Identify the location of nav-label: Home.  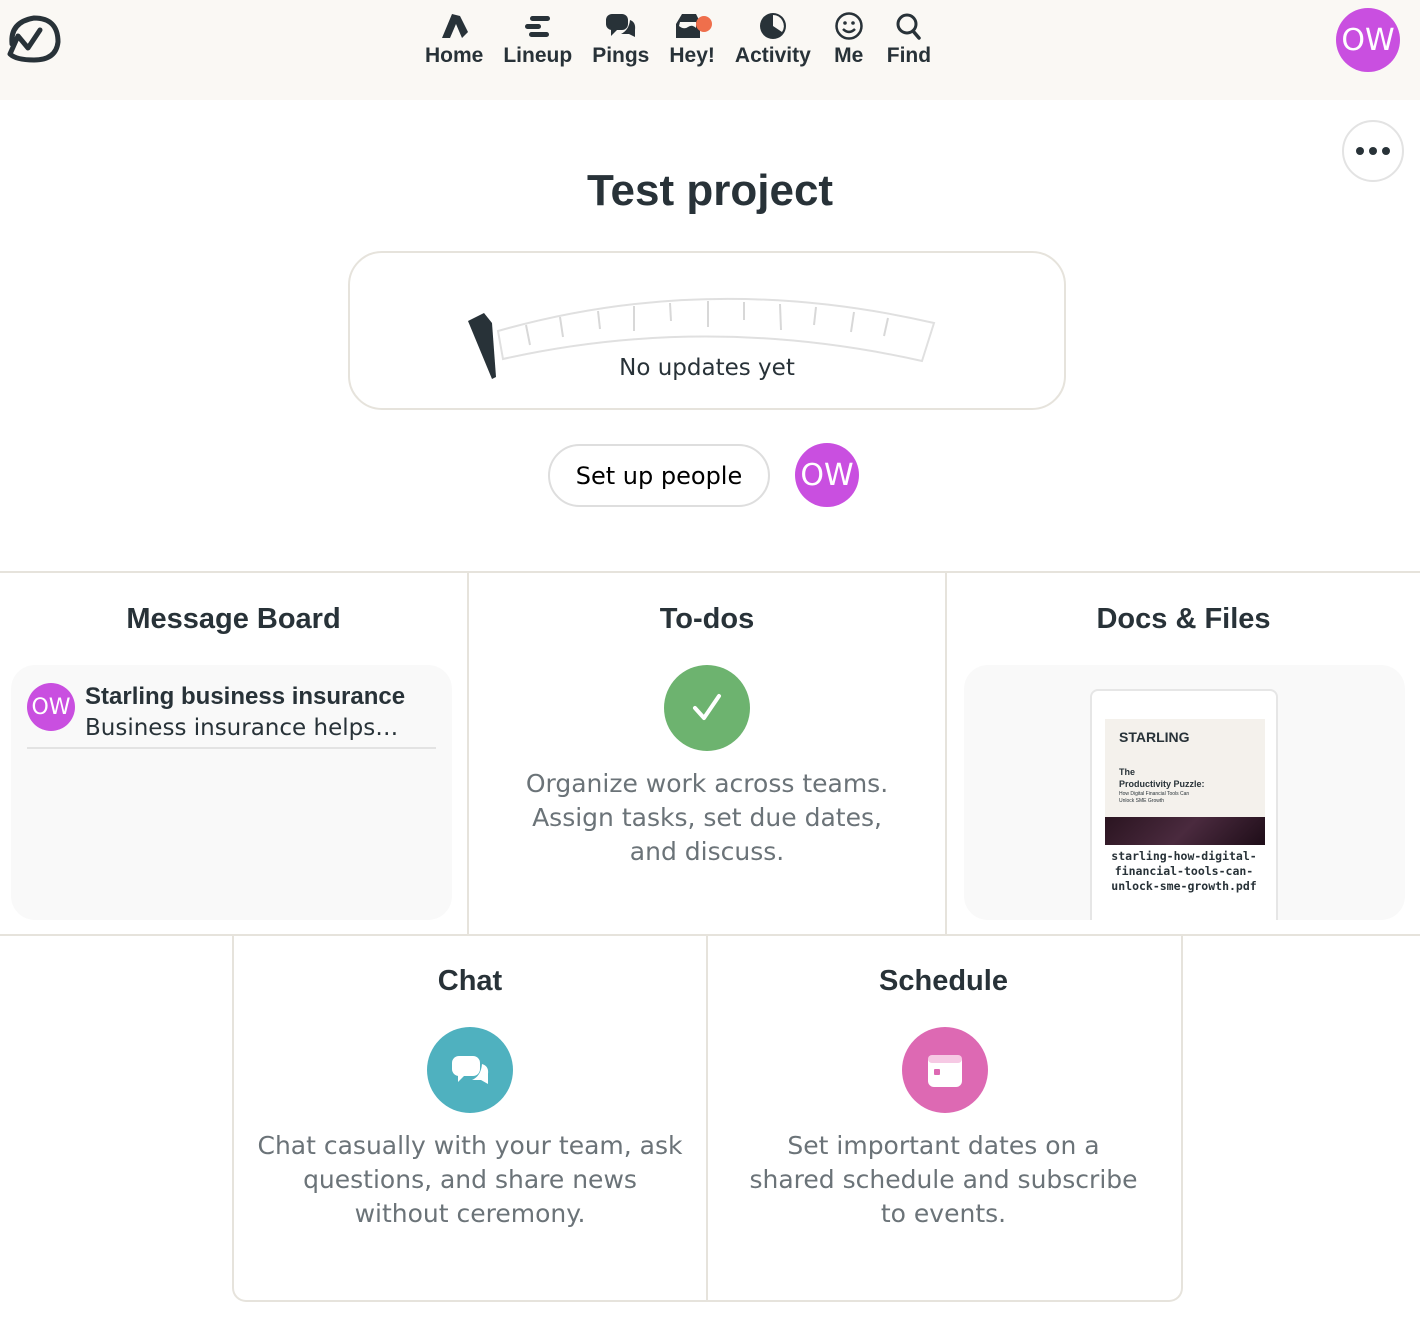
(454, 55).